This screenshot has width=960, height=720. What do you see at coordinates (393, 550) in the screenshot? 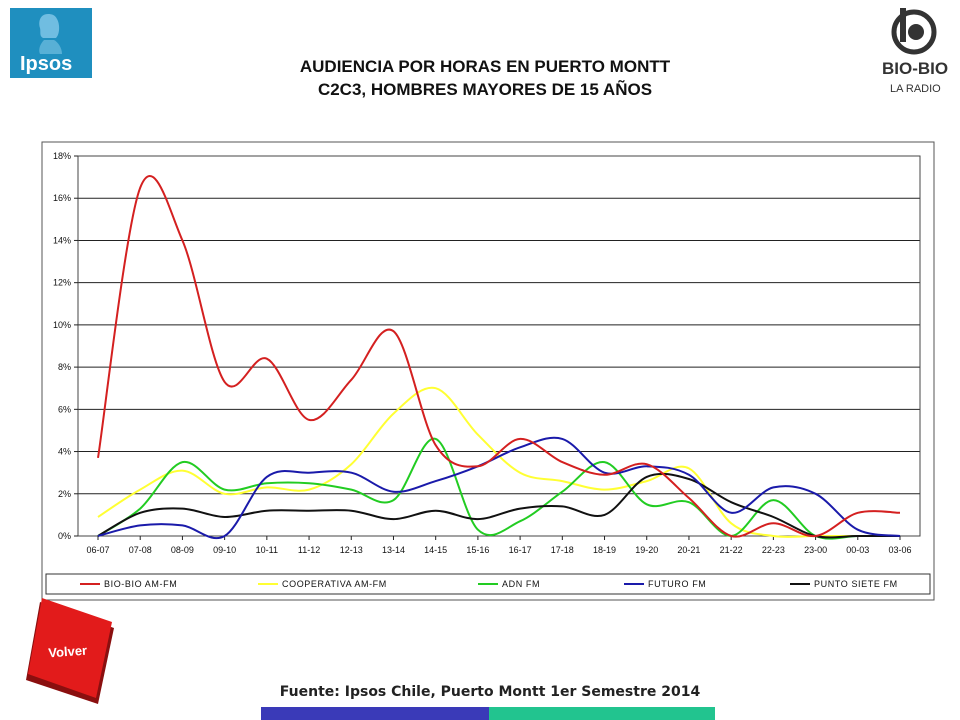
I see `x-tick-label: 13-14` at bounding box center [393, 550].